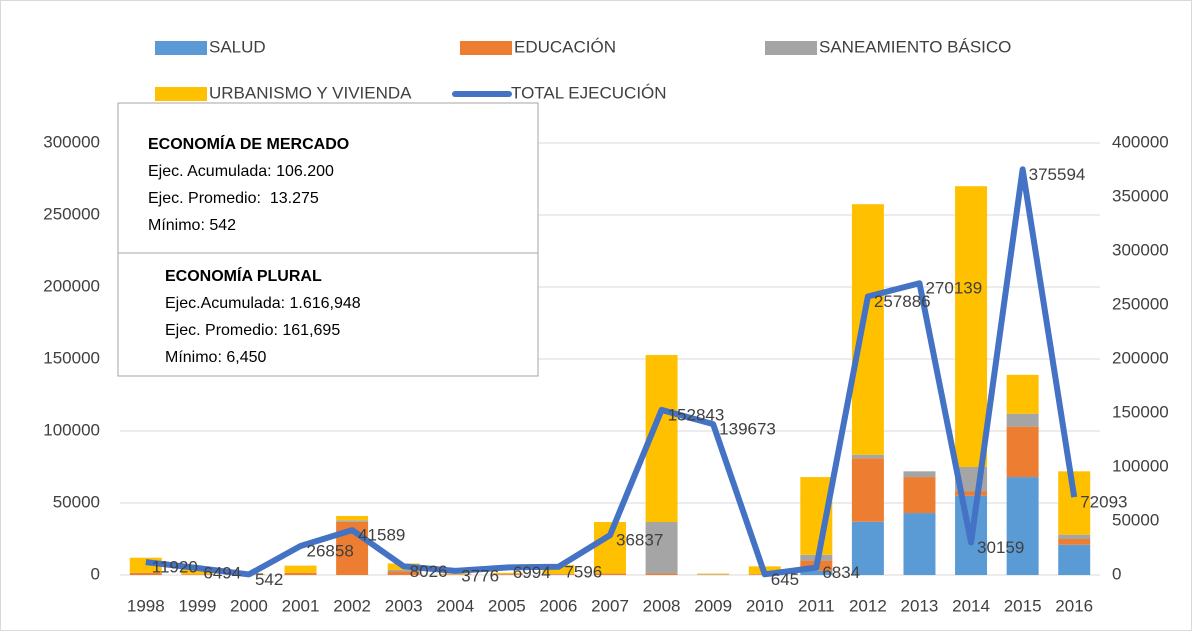  What do you see at coordinates (197, 605) in the screenshot?
I see `x-tick-label: 1999` at bounding box center [197, 605].